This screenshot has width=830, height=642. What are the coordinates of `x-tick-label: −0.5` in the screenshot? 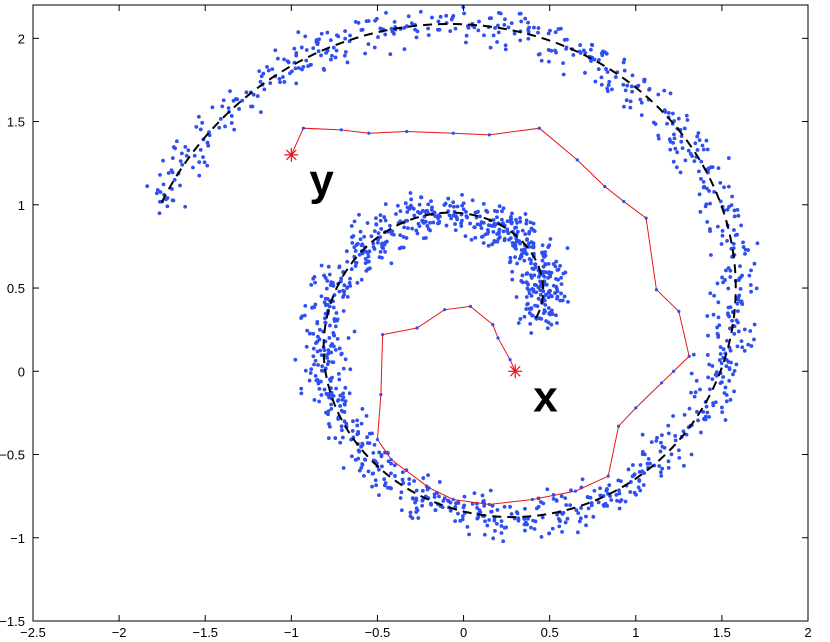 It's located at (378, 632).